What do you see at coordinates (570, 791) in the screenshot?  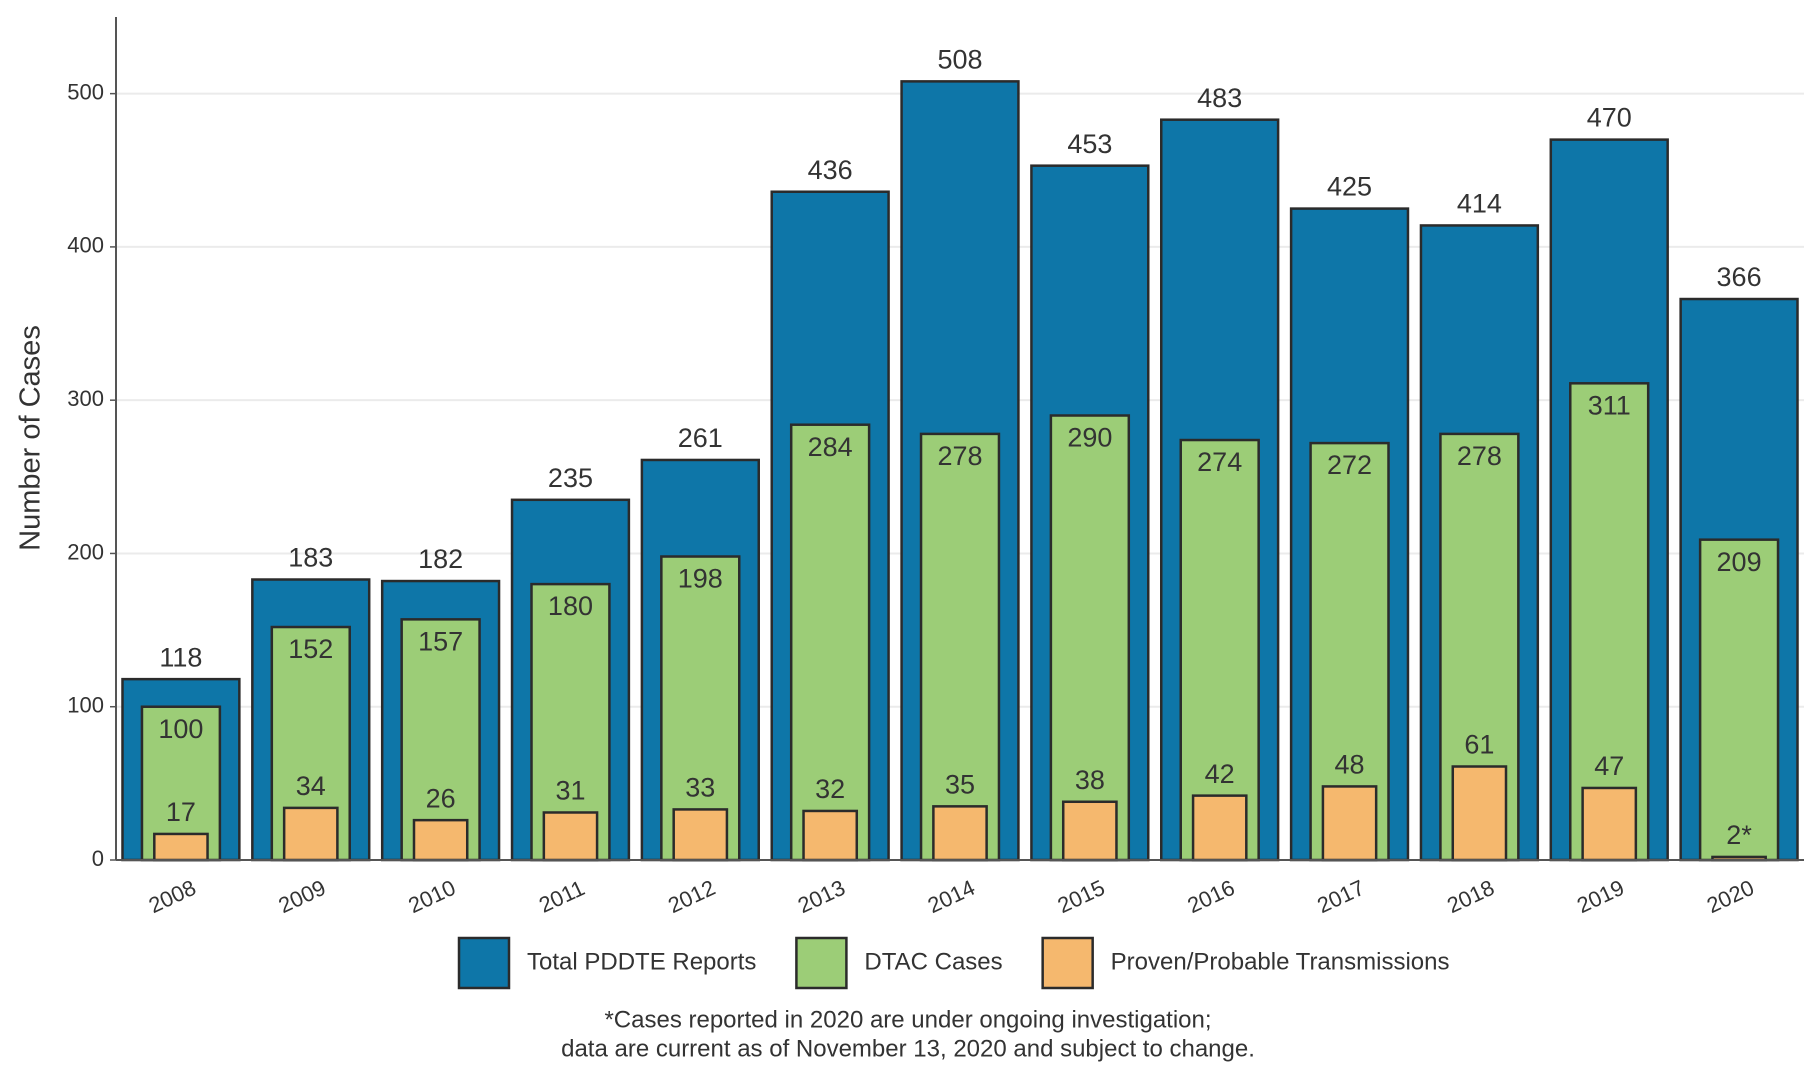 I see `value-label: 31` at bounding box center [570, 791].